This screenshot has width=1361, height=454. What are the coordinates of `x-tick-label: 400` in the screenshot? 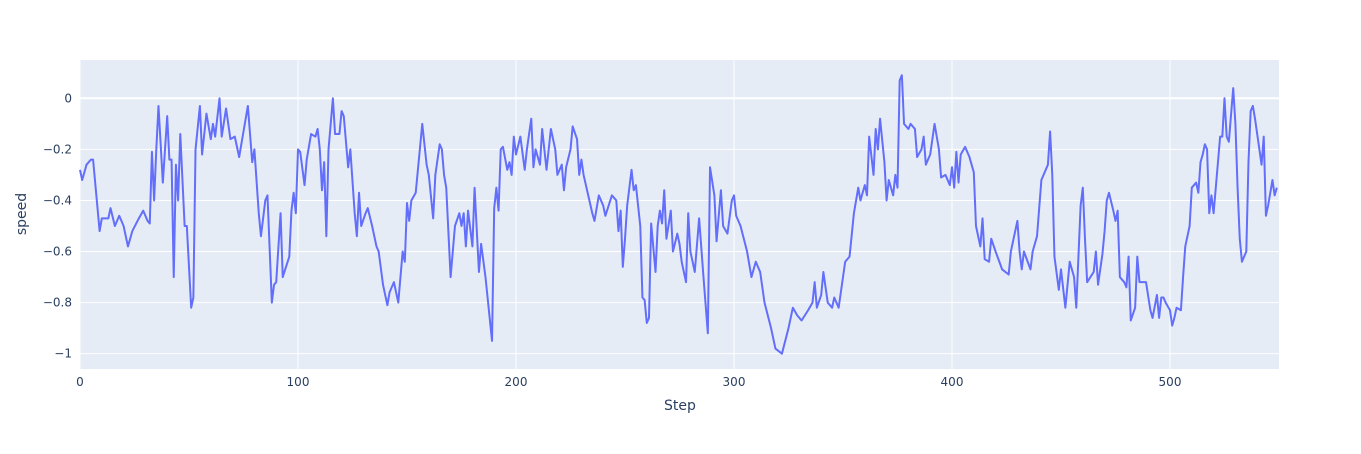 It's located at (952, 382).